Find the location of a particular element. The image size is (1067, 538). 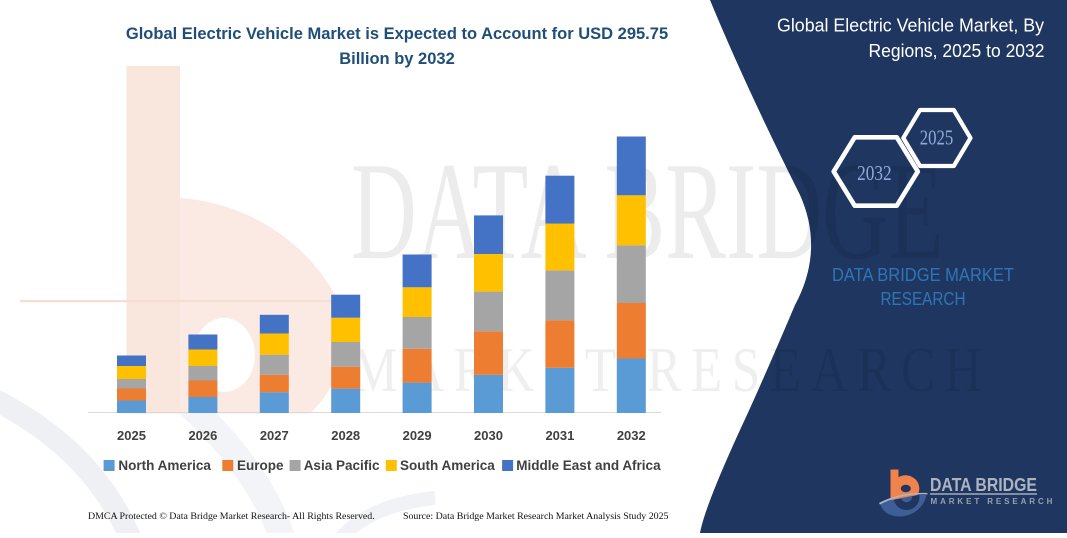

svg-text: 2029 is located at coordinates (417, 435).